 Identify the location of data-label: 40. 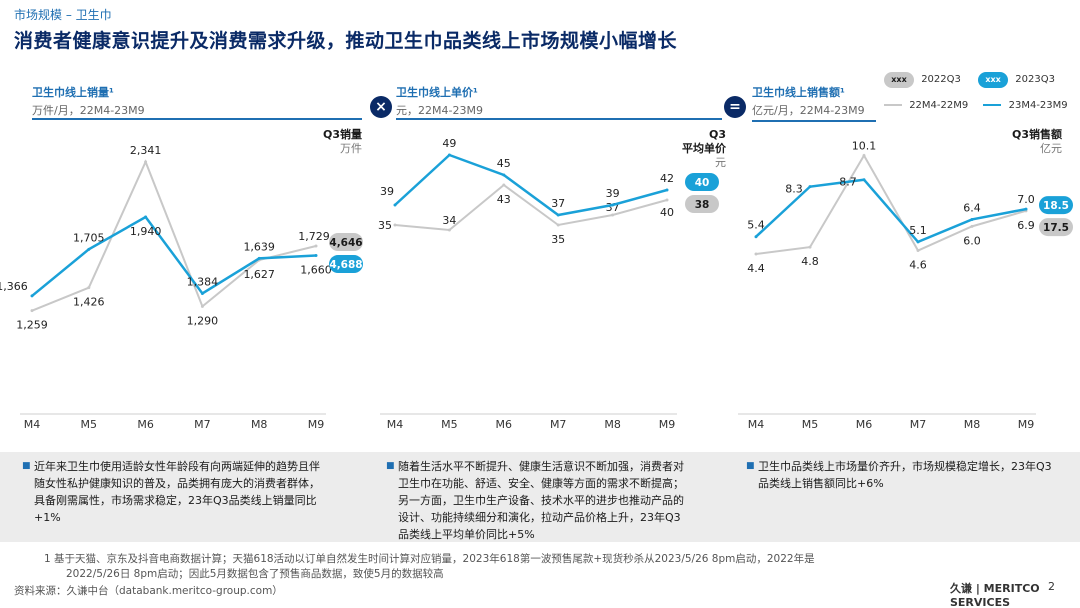
(667, 212).